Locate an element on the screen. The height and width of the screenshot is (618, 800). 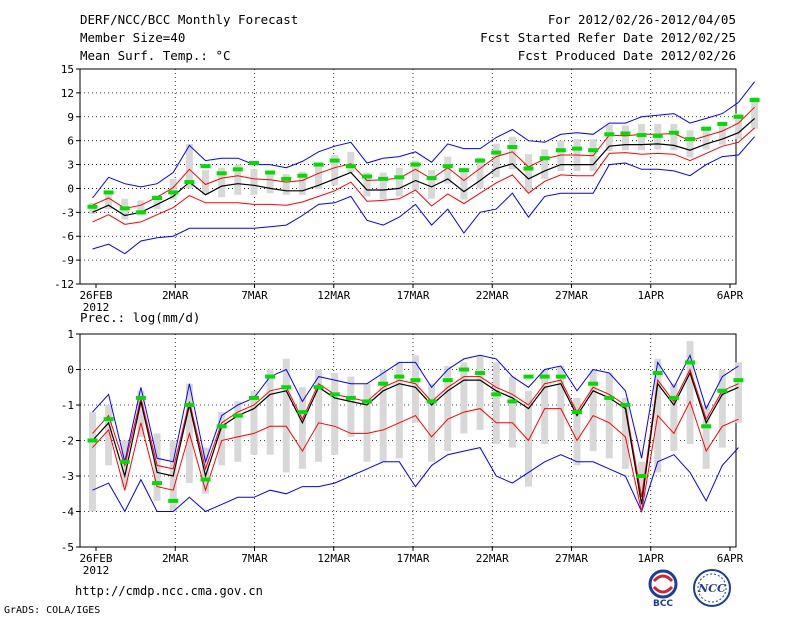
chart-title: DERF/NCC/BCC Monthly Forecast is located at coordinates (189, 19).